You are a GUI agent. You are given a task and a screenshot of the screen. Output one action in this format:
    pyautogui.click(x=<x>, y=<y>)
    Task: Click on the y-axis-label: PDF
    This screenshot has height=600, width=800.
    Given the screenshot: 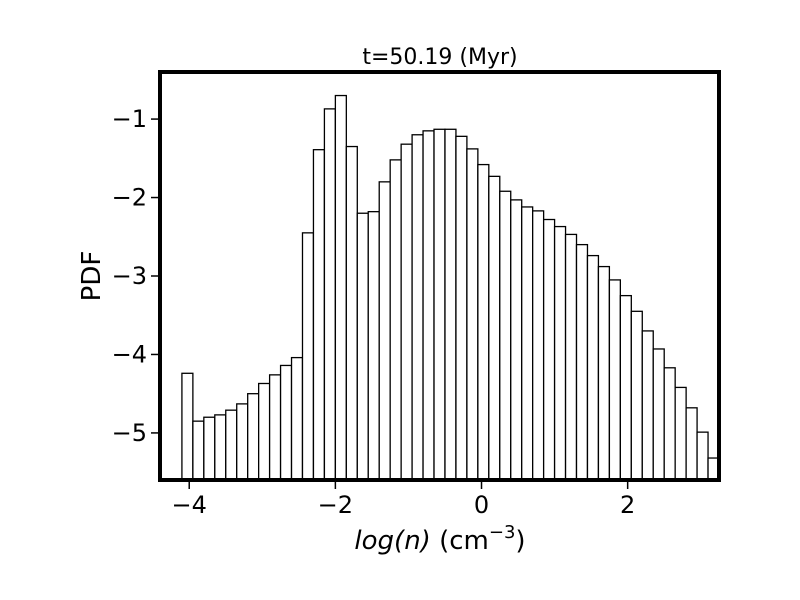 What is the action you would take?
    pyautogui.click(x=92, y=276)
    